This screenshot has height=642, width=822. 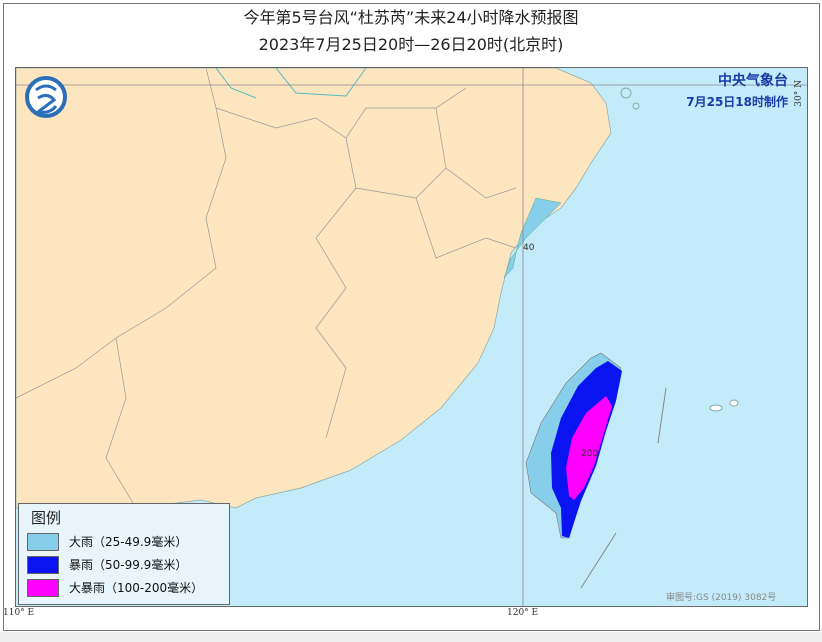 What do you see at coordinates (411, 17) in the screenshot?
I see `map-title: 今年第5号台风“杜苏芮”未来24小时降水预报图` at bounding box center [411, 17].